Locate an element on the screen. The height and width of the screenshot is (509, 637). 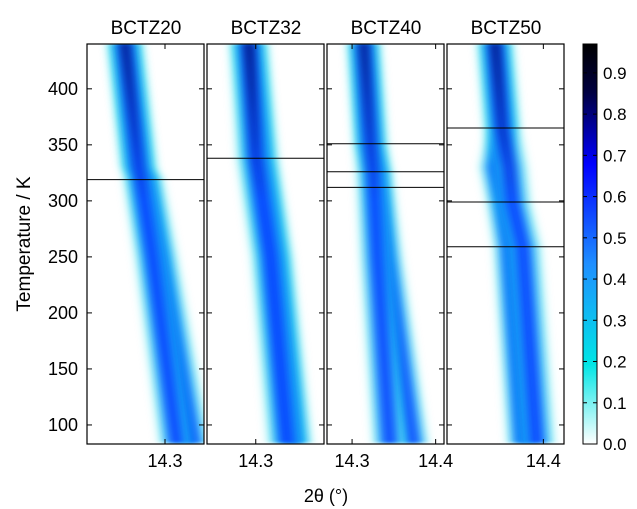
panel-3-xtick-label-1: 14.4 is located at coordinates (435, 461).